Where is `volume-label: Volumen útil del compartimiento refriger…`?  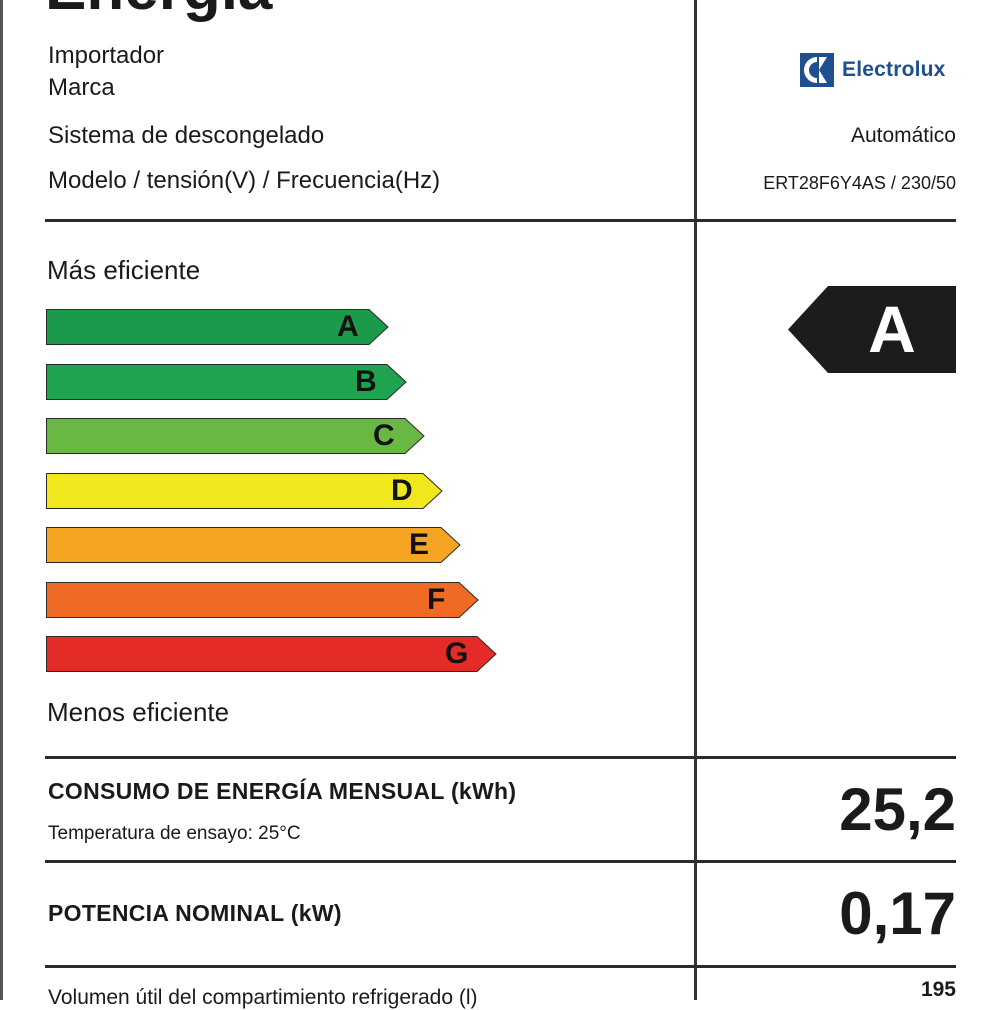 volume-label: Volumen útil del compartimiento refriger… is located at coordinates (263, 997).